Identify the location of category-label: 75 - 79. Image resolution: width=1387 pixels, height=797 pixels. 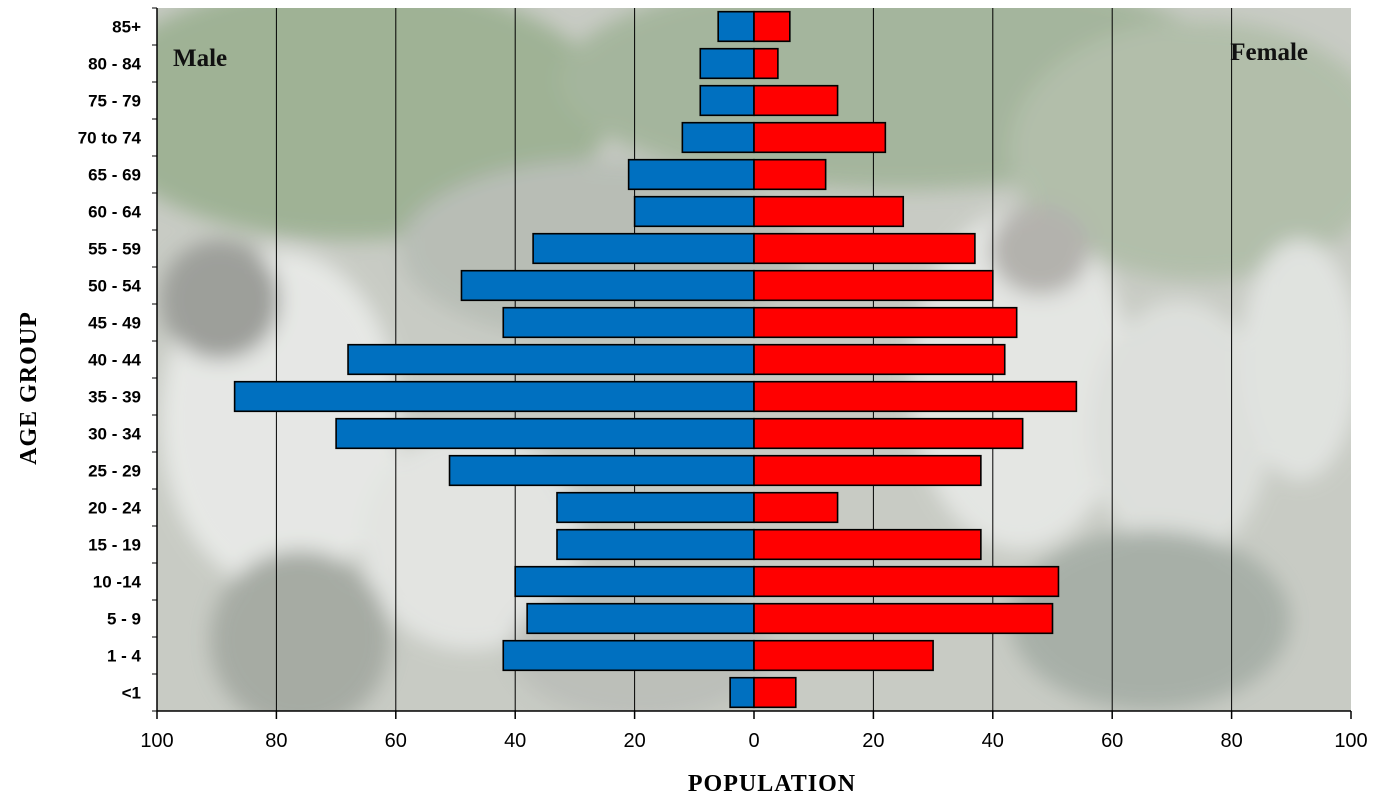
(114, 101).